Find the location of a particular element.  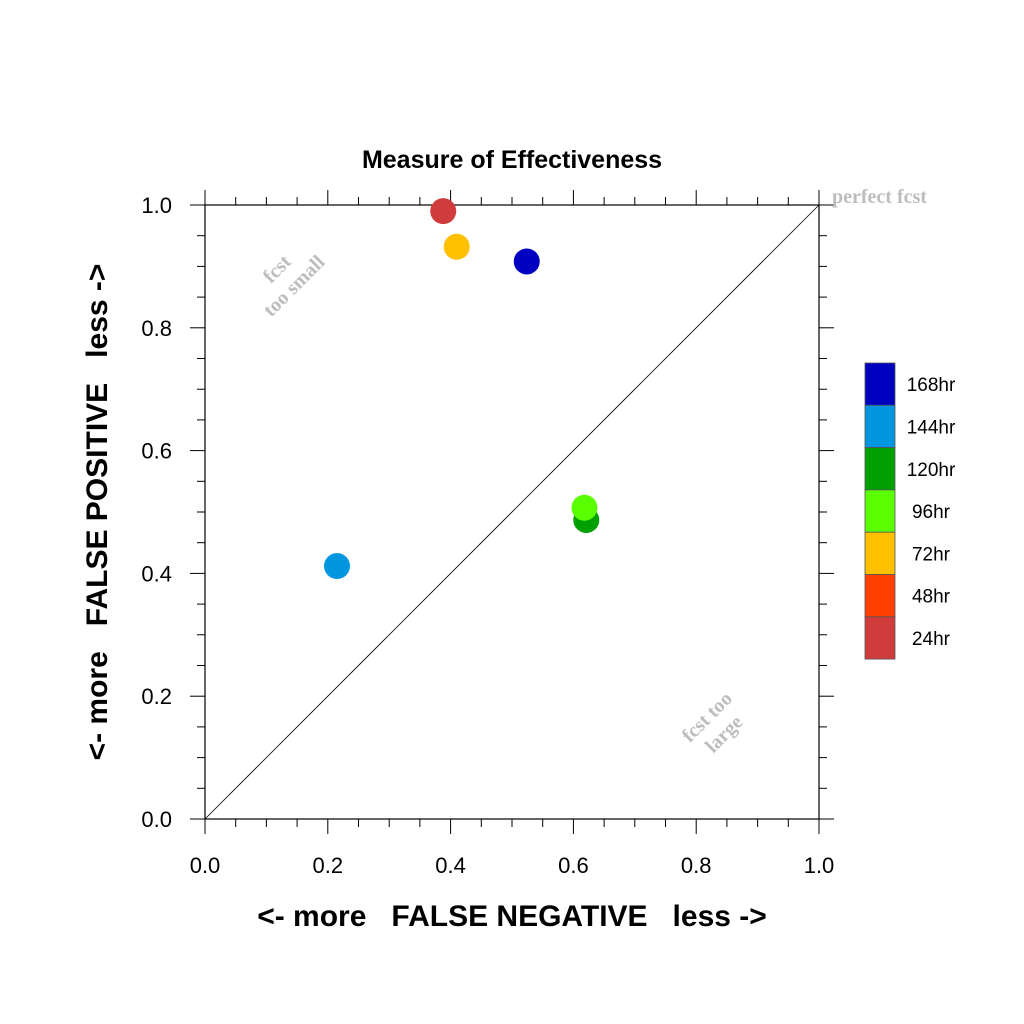

legend-label-48hr: 48hr is located at coordinates (931, 597).